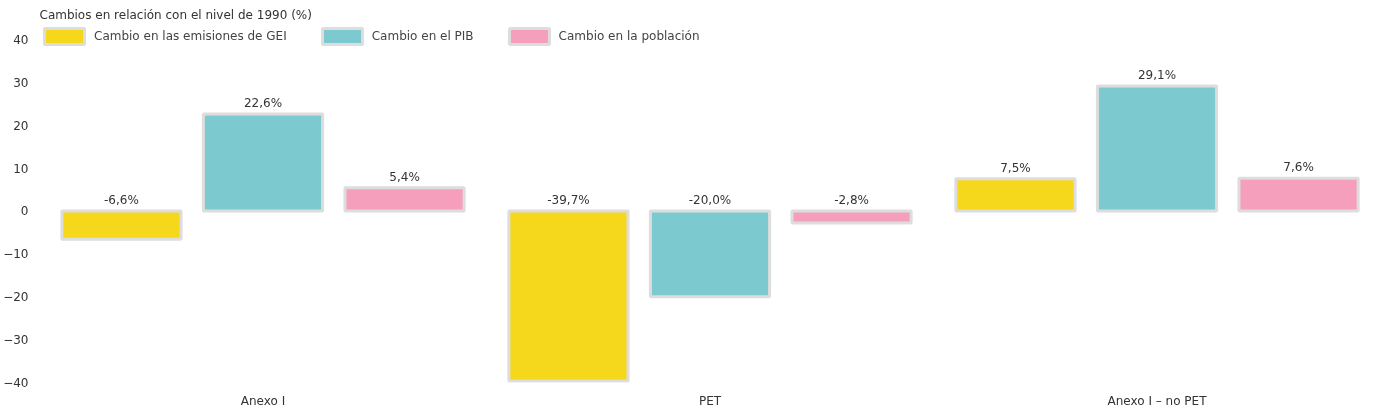 The width and height of the screenshot is (1388, 414). Describe the element at coordinates (175, 14) in the screenshot. I see `y-axis-title: Cambios en relación con el nivel de 1990 (%)` at that location.